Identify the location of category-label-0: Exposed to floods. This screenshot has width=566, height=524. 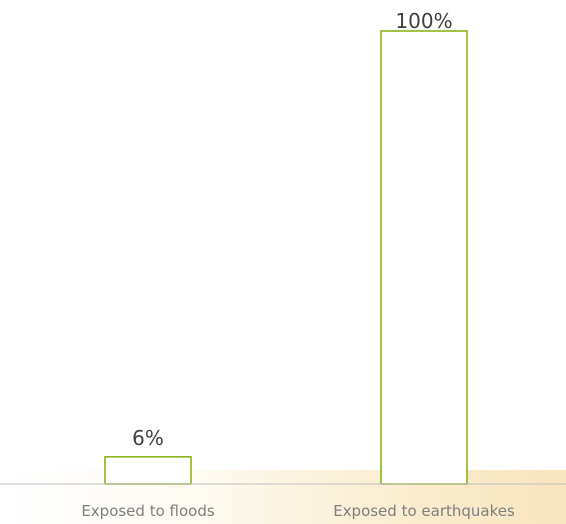
(148, 511).